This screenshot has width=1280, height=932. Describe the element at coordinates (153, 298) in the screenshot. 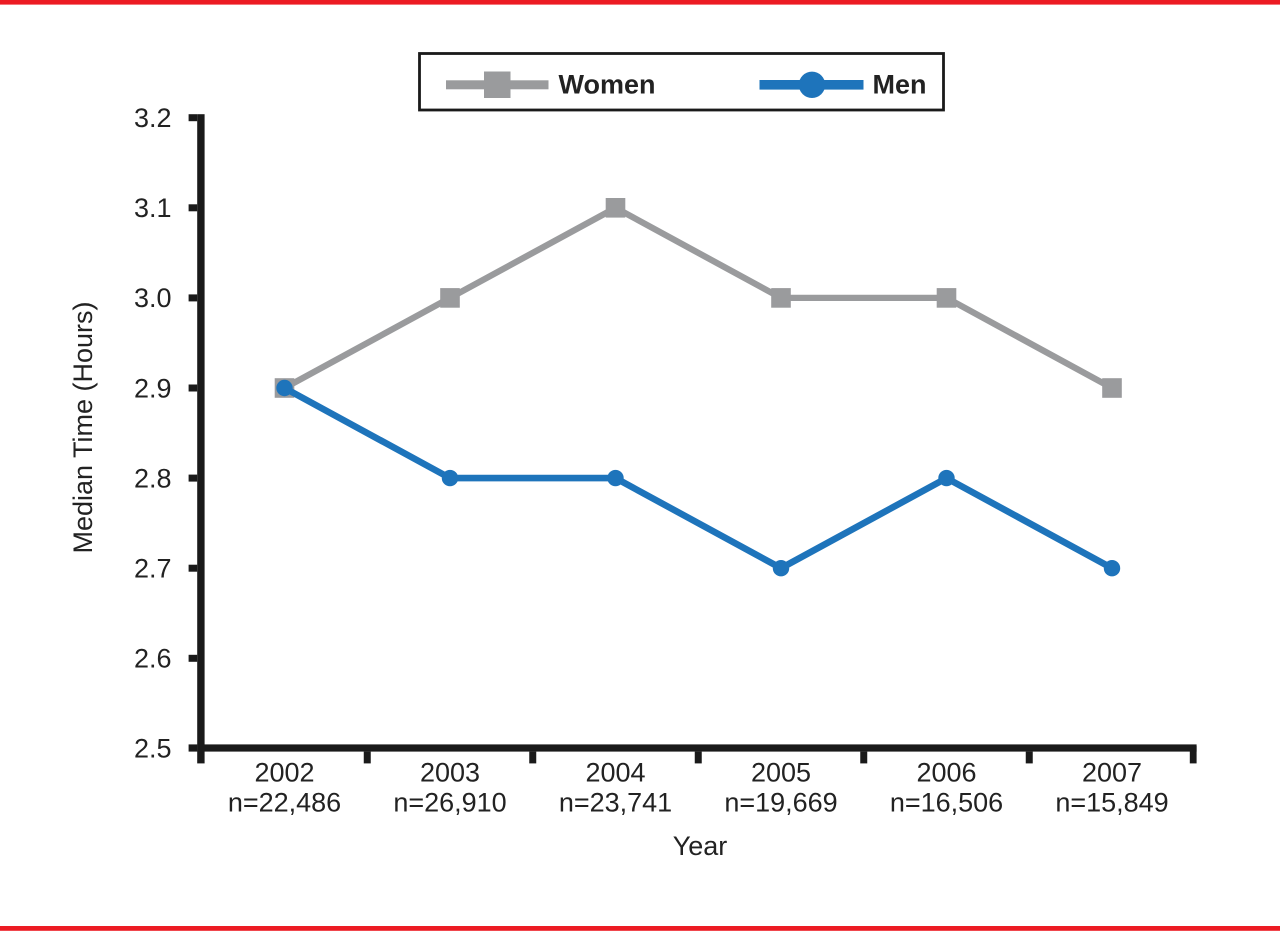

I see `svg-text: 3.0` at that location.